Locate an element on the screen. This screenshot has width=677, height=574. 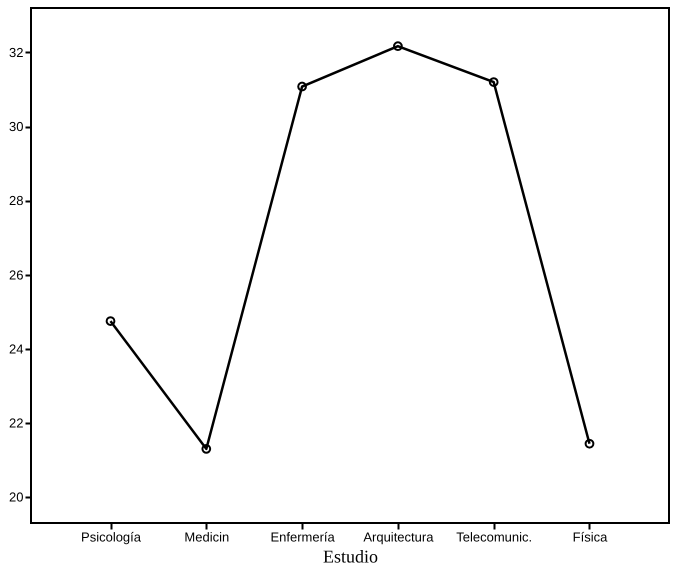
y-tick-label: 30 is located at coordinates (16, 126).